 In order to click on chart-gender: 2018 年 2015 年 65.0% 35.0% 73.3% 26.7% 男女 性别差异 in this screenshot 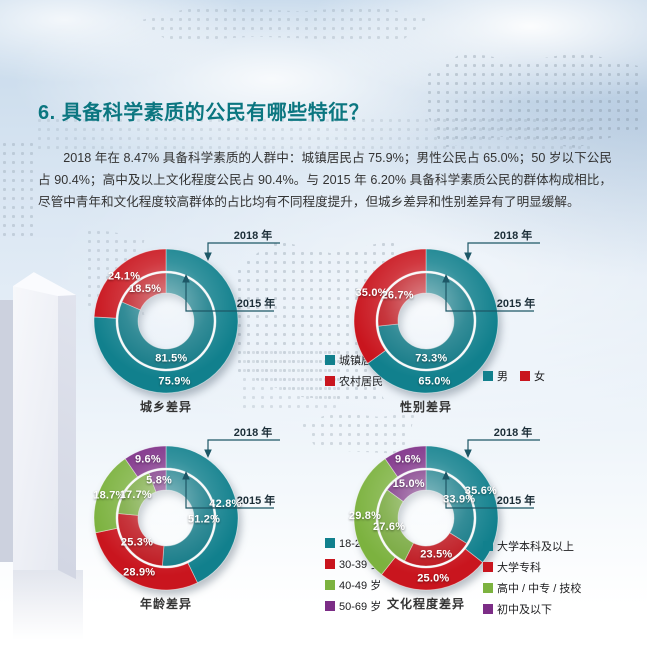, I will do `click(480, 326)`.